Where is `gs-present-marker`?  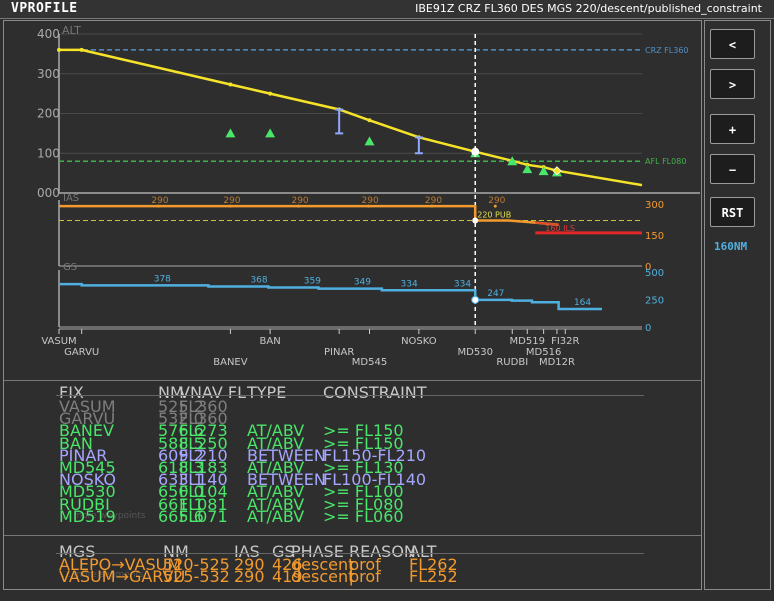 gs-present-marker is located at coordinates (475, 299).